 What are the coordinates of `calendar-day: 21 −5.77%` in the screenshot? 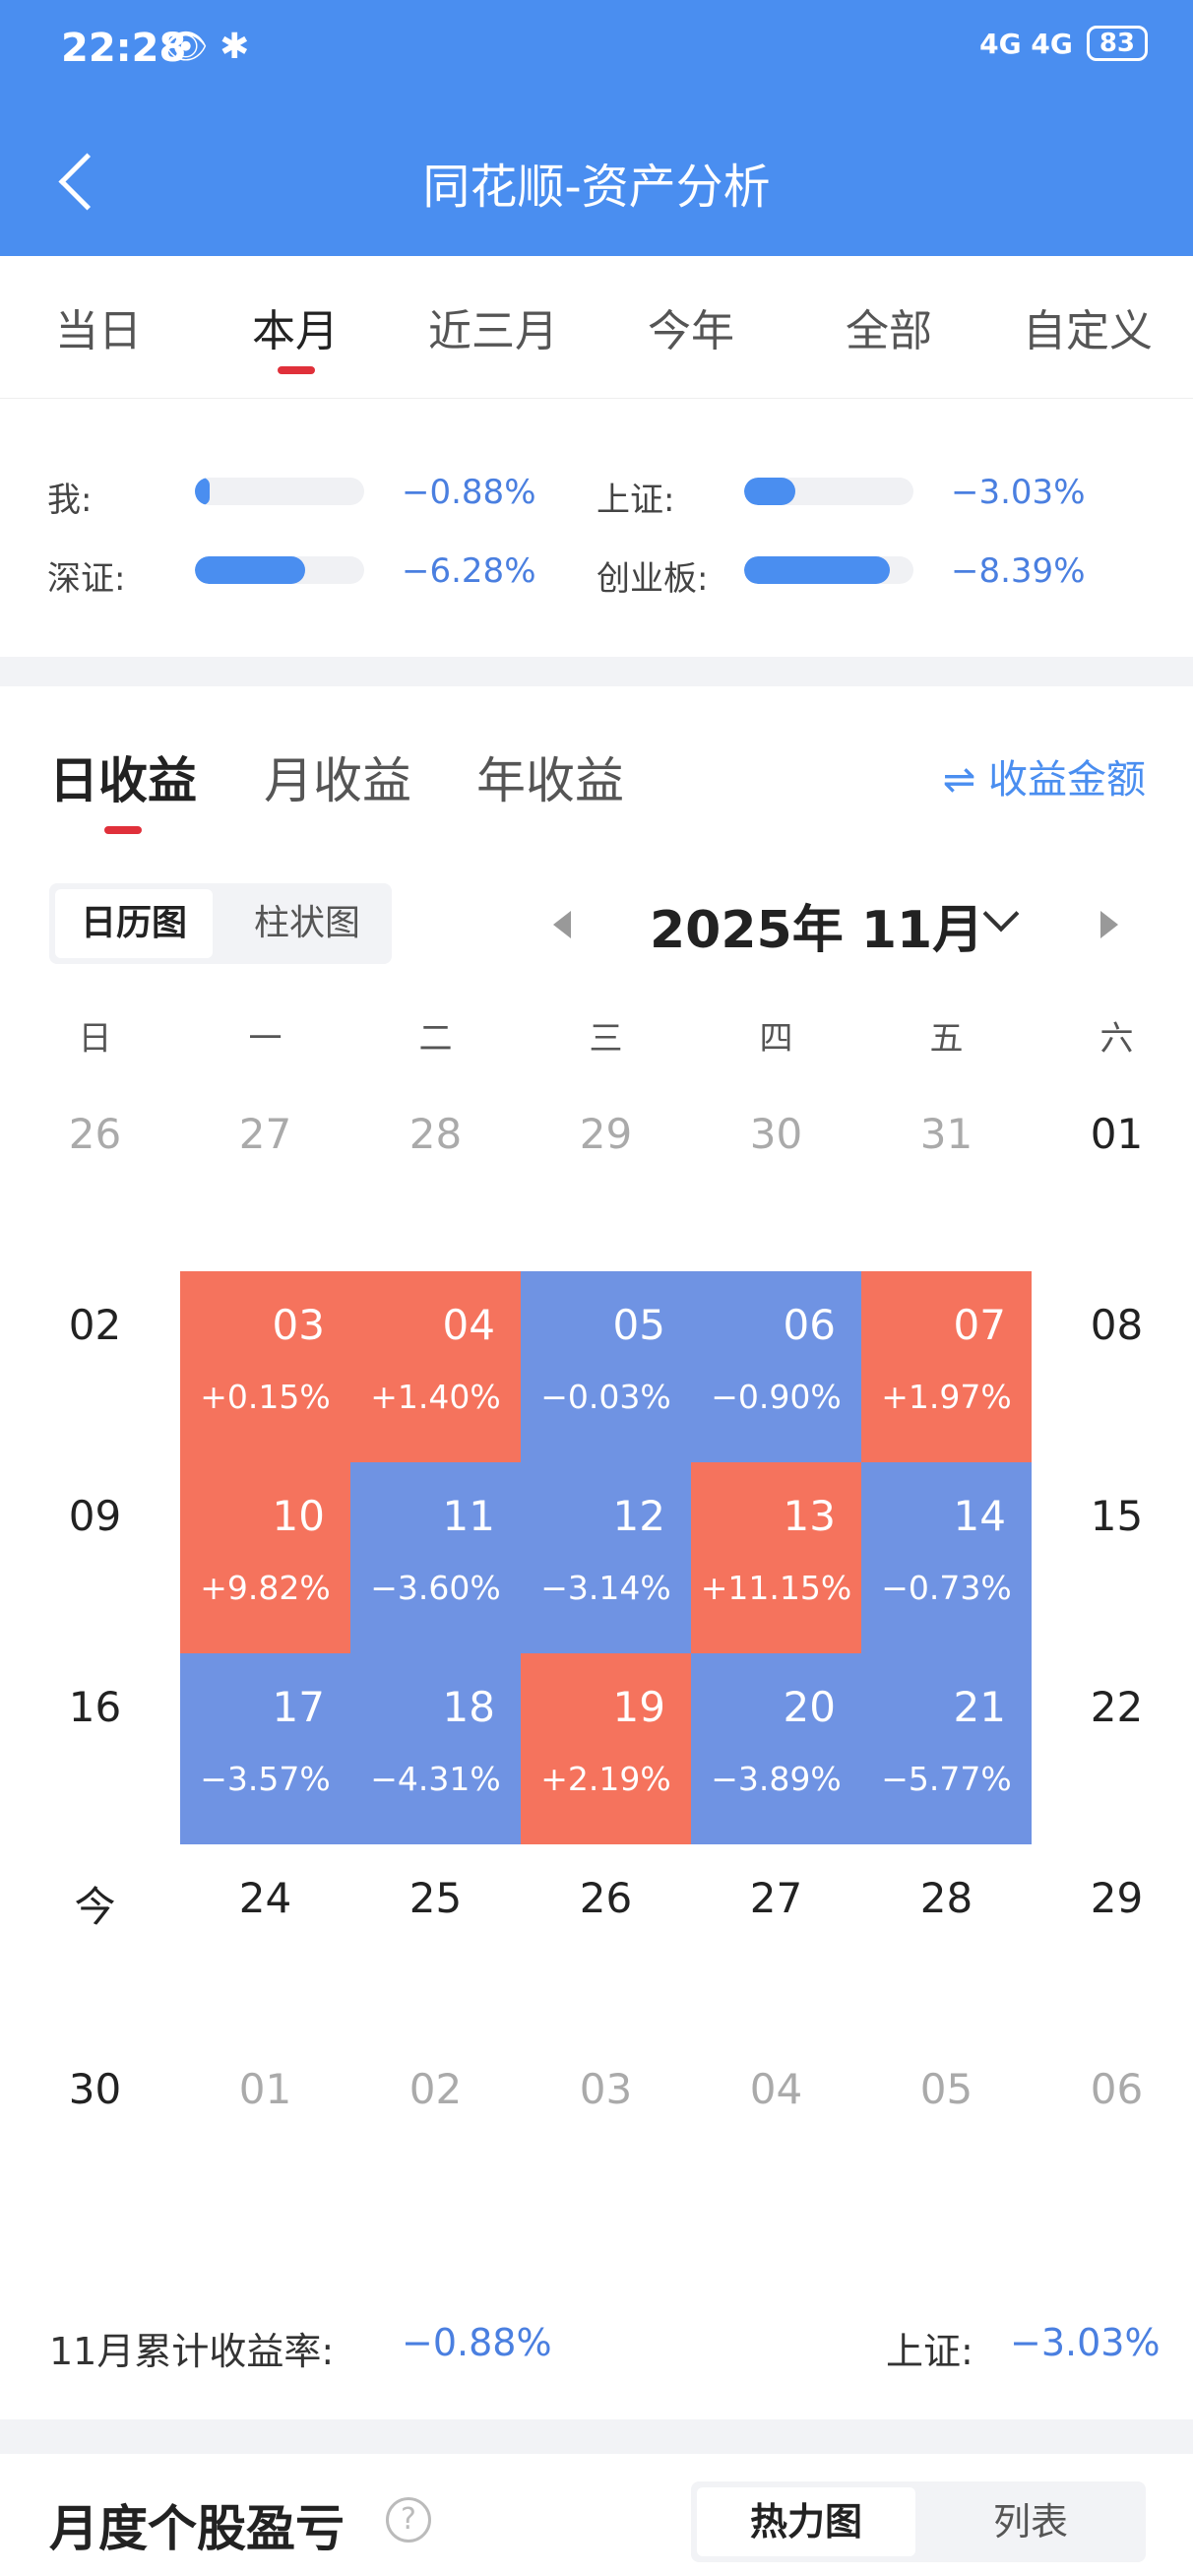 It's located at (946, 1748).